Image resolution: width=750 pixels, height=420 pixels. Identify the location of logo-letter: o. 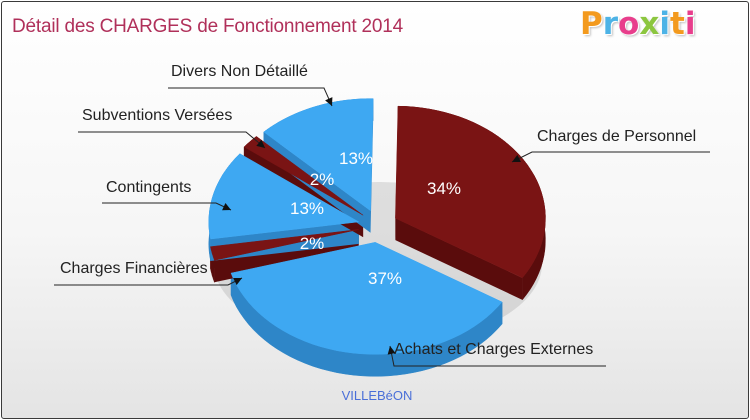
(629, 24).